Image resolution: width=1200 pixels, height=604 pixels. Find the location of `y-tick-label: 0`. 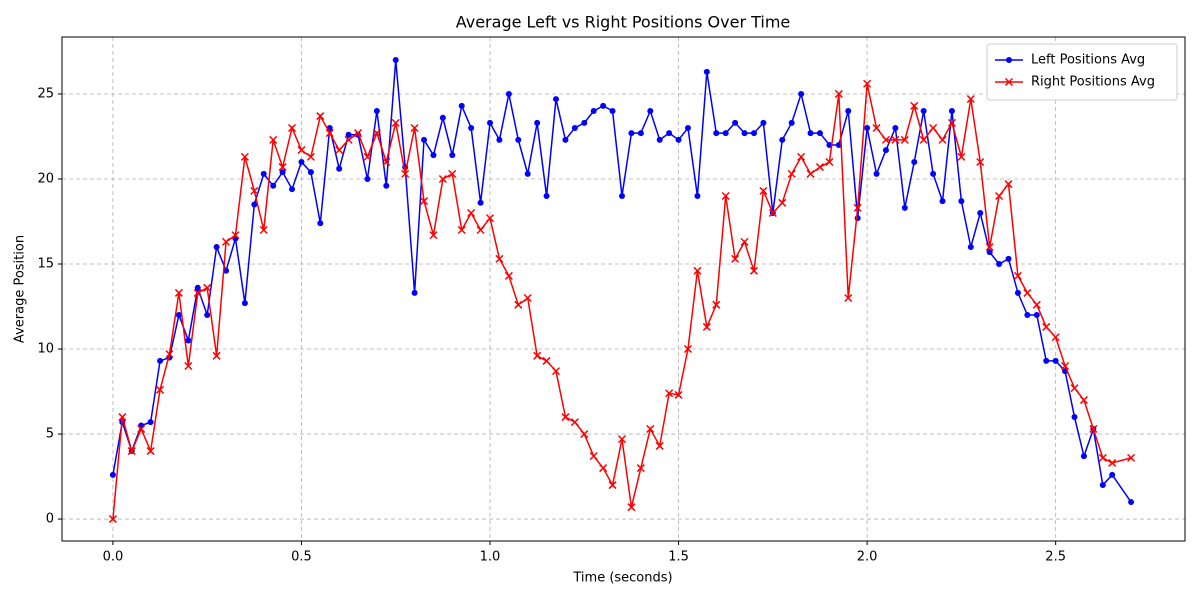

y-tick-label: 0 is located at coordinates (50, 519).